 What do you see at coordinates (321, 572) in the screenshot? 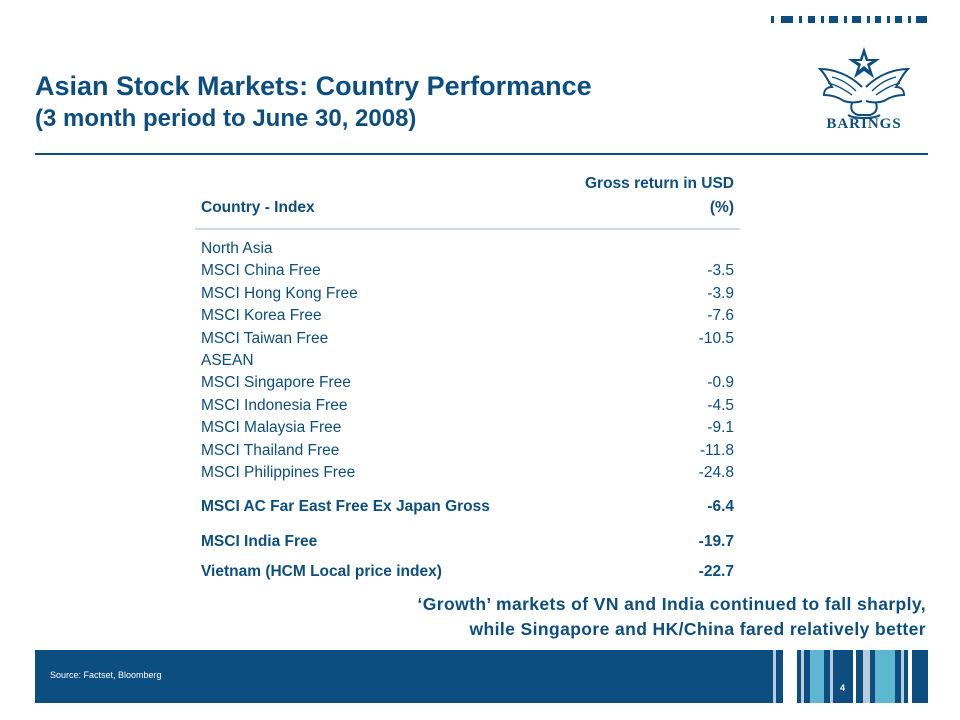
I see `row-label: Vietnam (HCM Local price index)` at bounding box center [321, 572].